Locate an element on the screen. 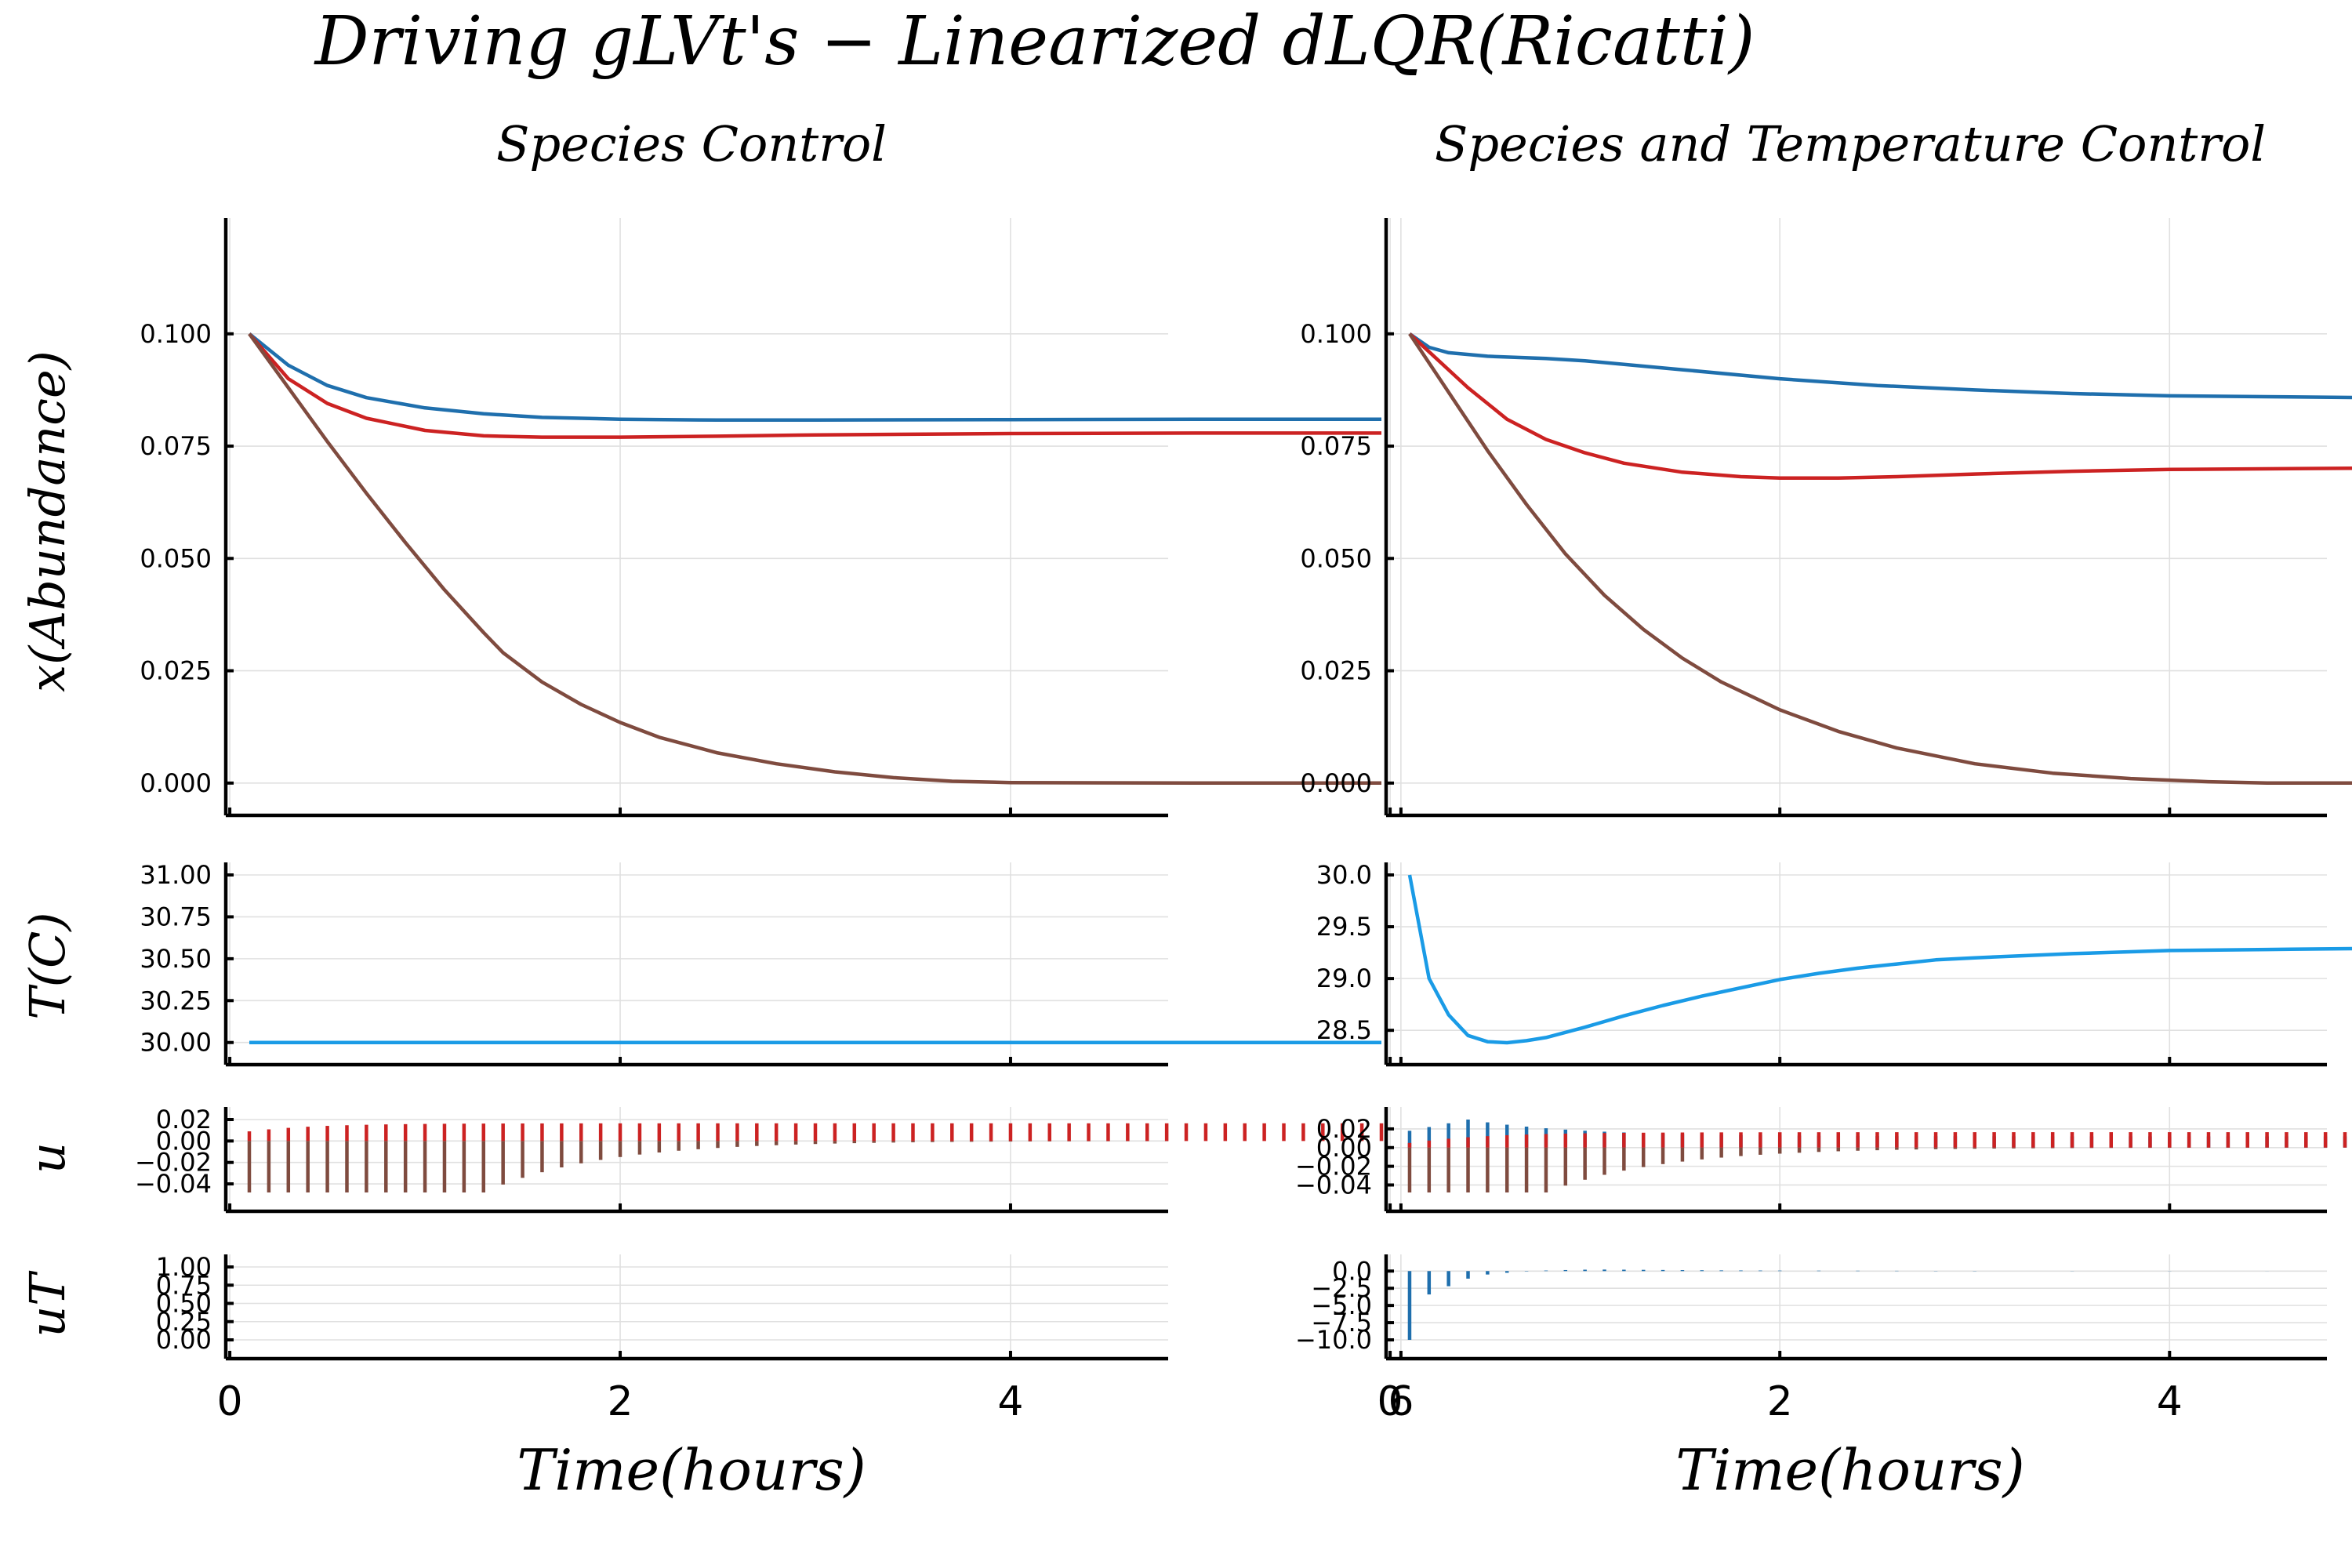 The width and height of the screenshot is (2352, 1568). panel-species-temperature: 30.00 30.25 30.50 30.75 31.00 is located at coordinates (771, 963).